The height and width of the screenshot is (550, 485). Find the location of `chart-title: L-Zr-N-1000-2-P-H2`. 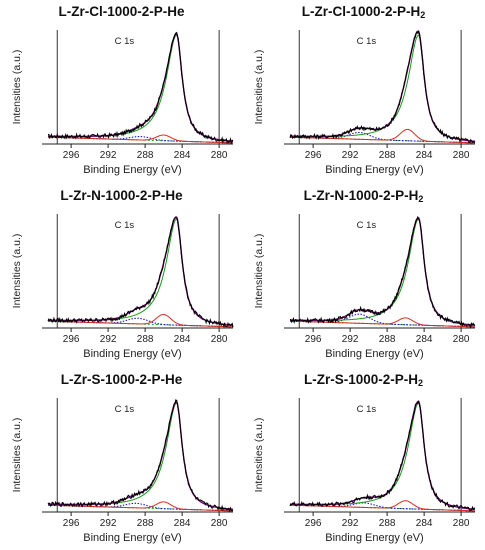

chart-title: L-Zr-N-1000-2-P-H2 is located at coordinates (363, 196).